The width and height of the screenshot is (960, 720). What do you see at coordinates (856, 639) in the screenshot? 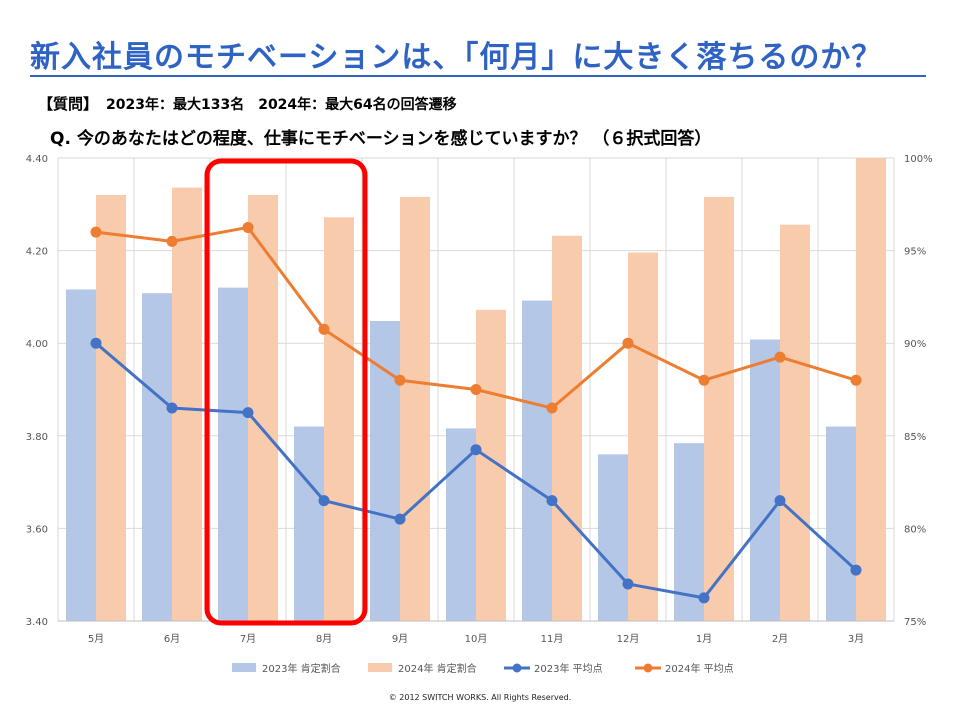
I see `x-tick-label: 3月` at bounding box center [856, 639].